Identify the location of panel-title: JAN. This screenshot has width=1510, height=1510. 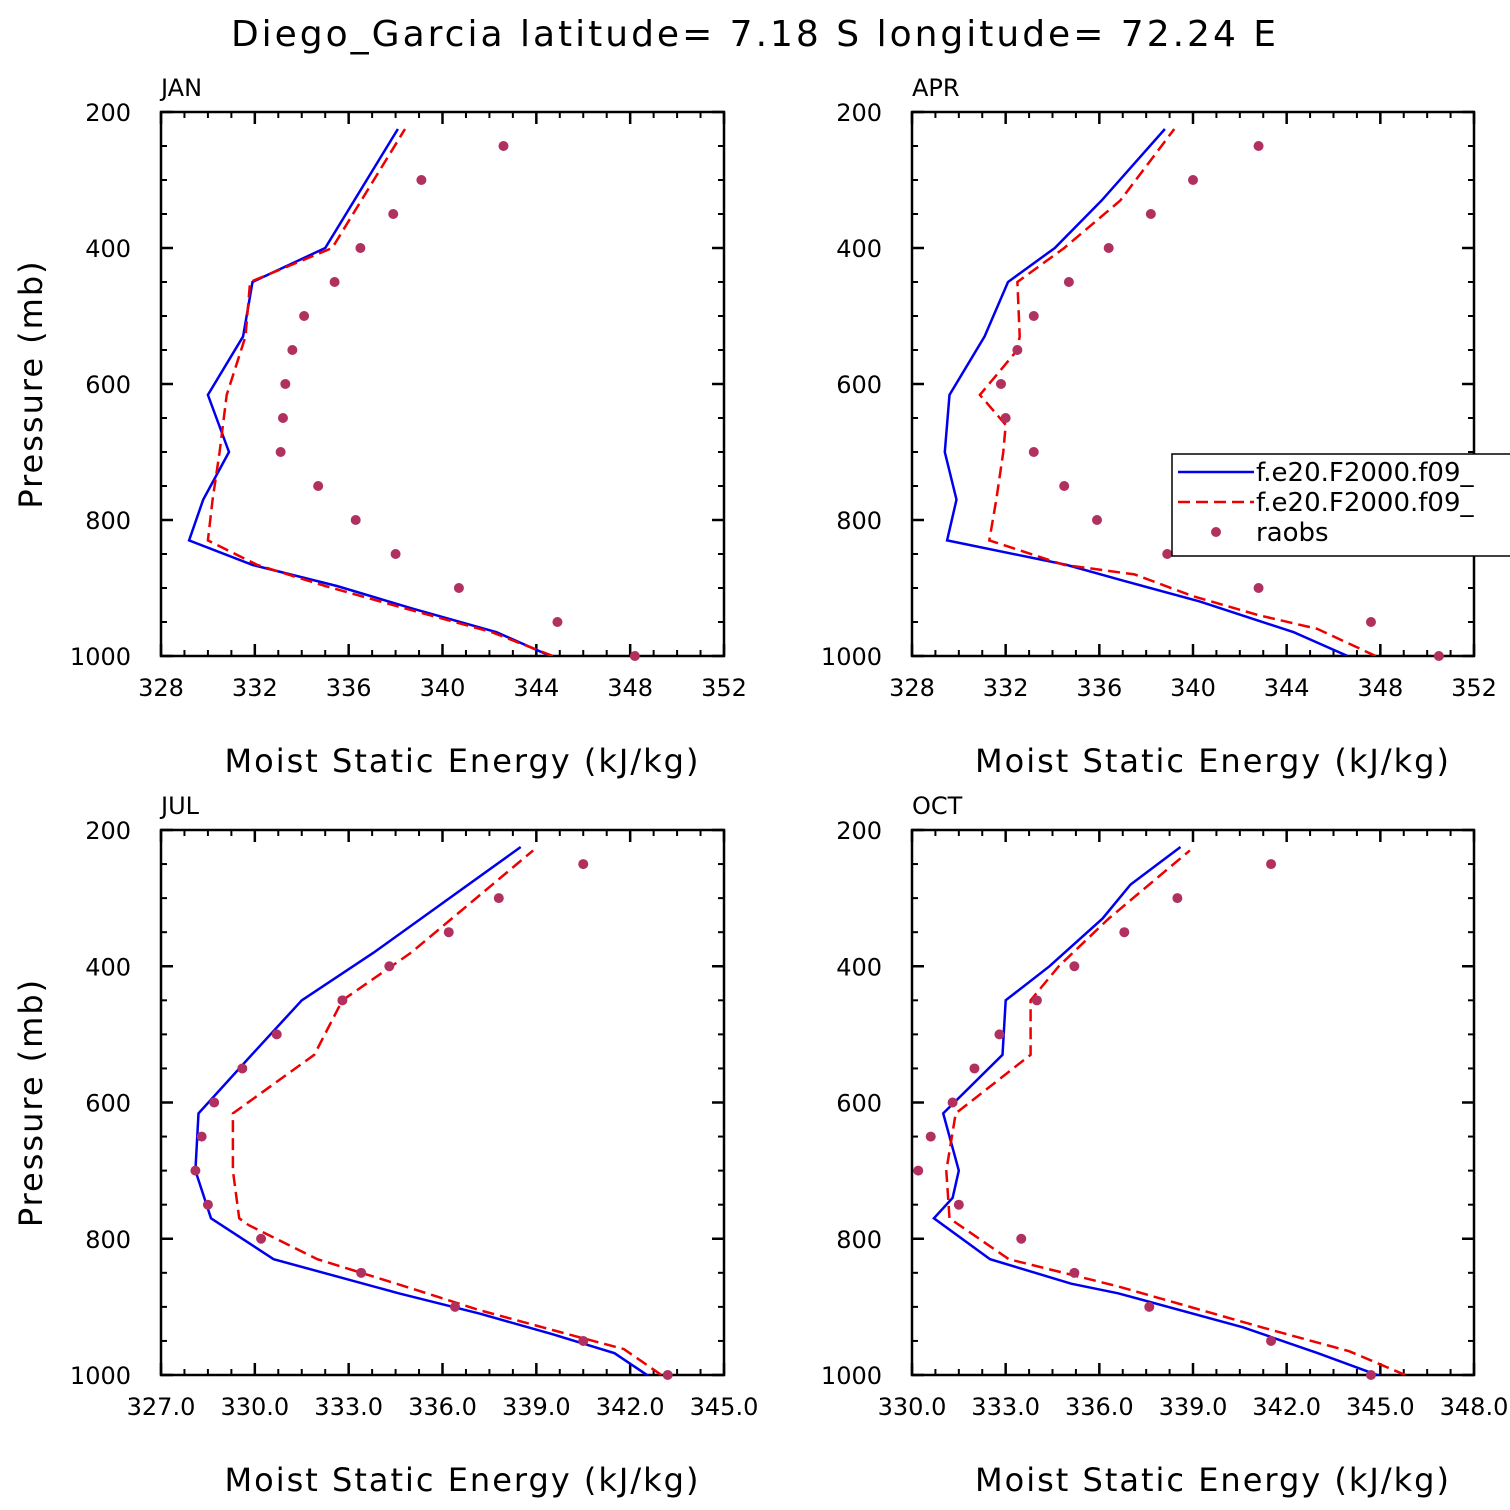
(180, 88).